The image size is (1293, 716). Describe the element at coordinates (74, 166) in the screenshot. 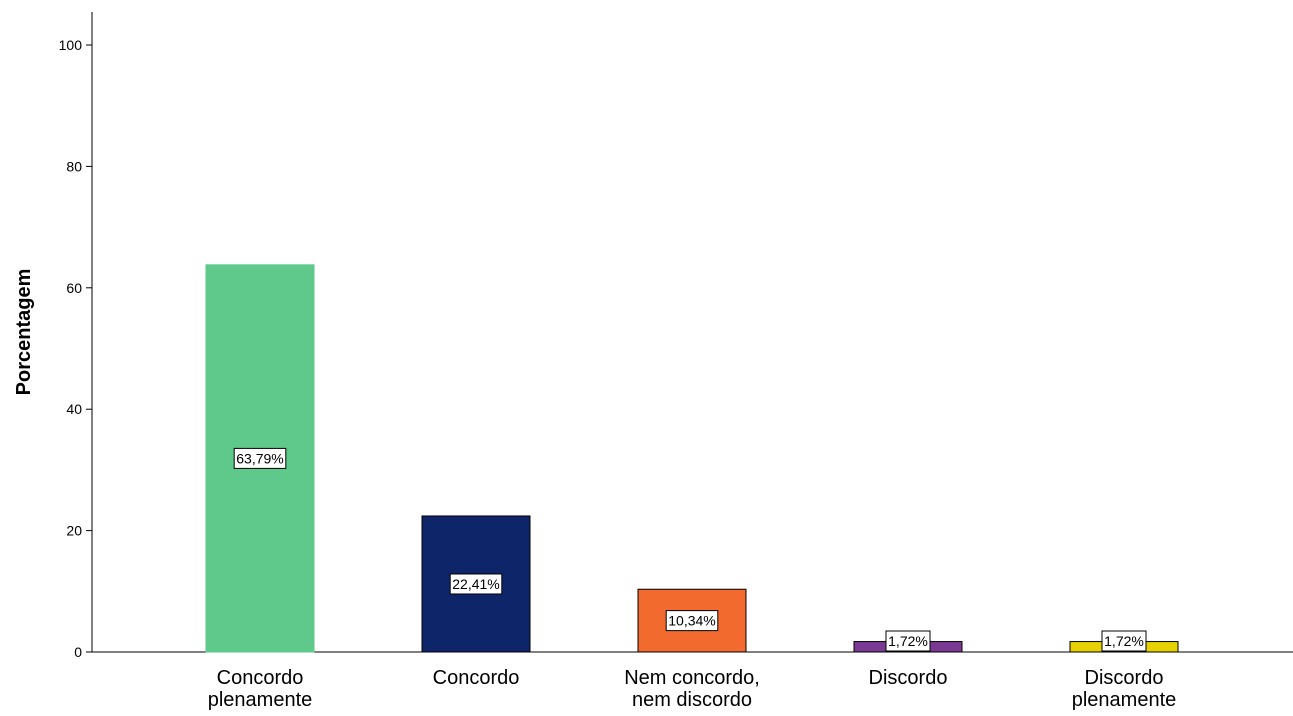

I see `y-tick-label: 80` at that location.